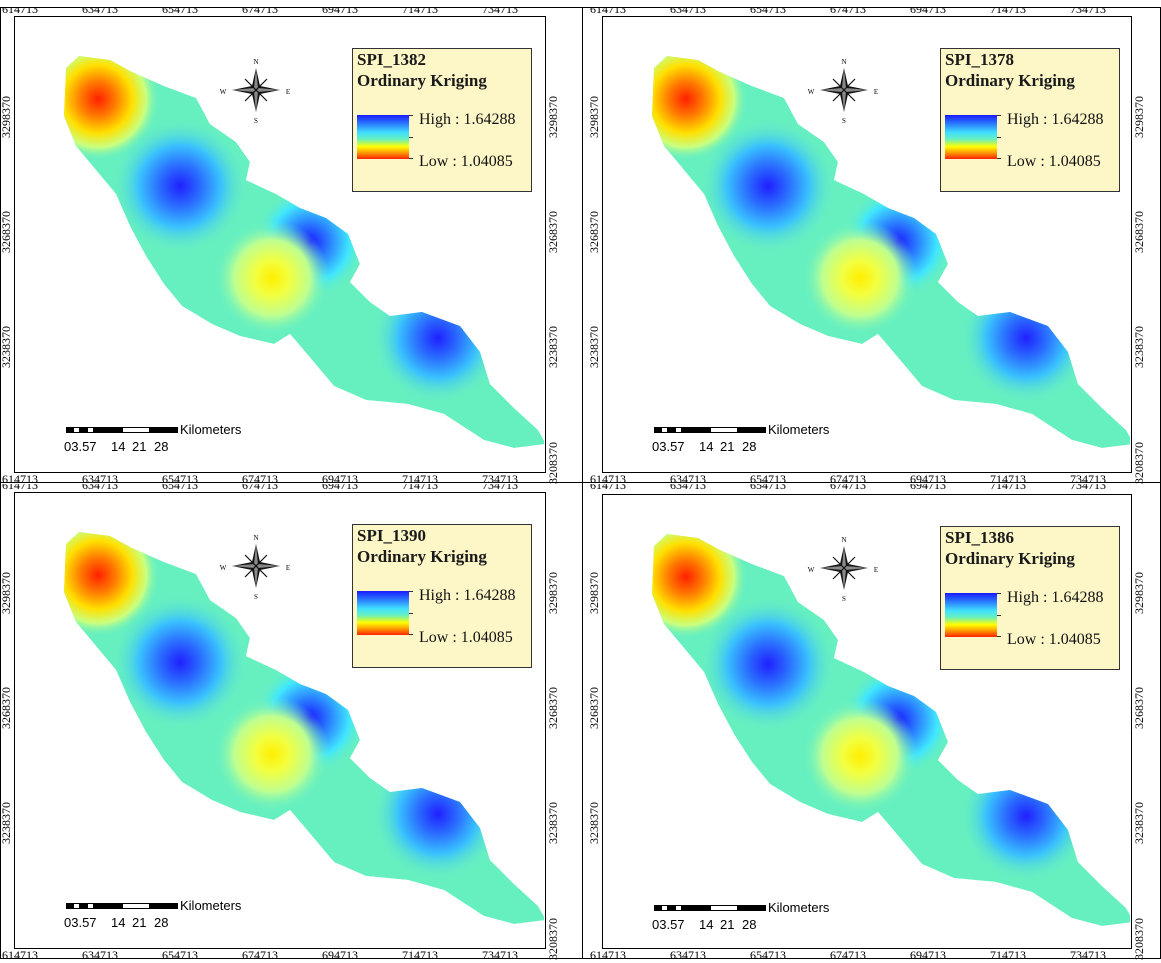  Describe the element at coordinates (582, 483) in the screenshot. I see `grid-line-center` at that location.